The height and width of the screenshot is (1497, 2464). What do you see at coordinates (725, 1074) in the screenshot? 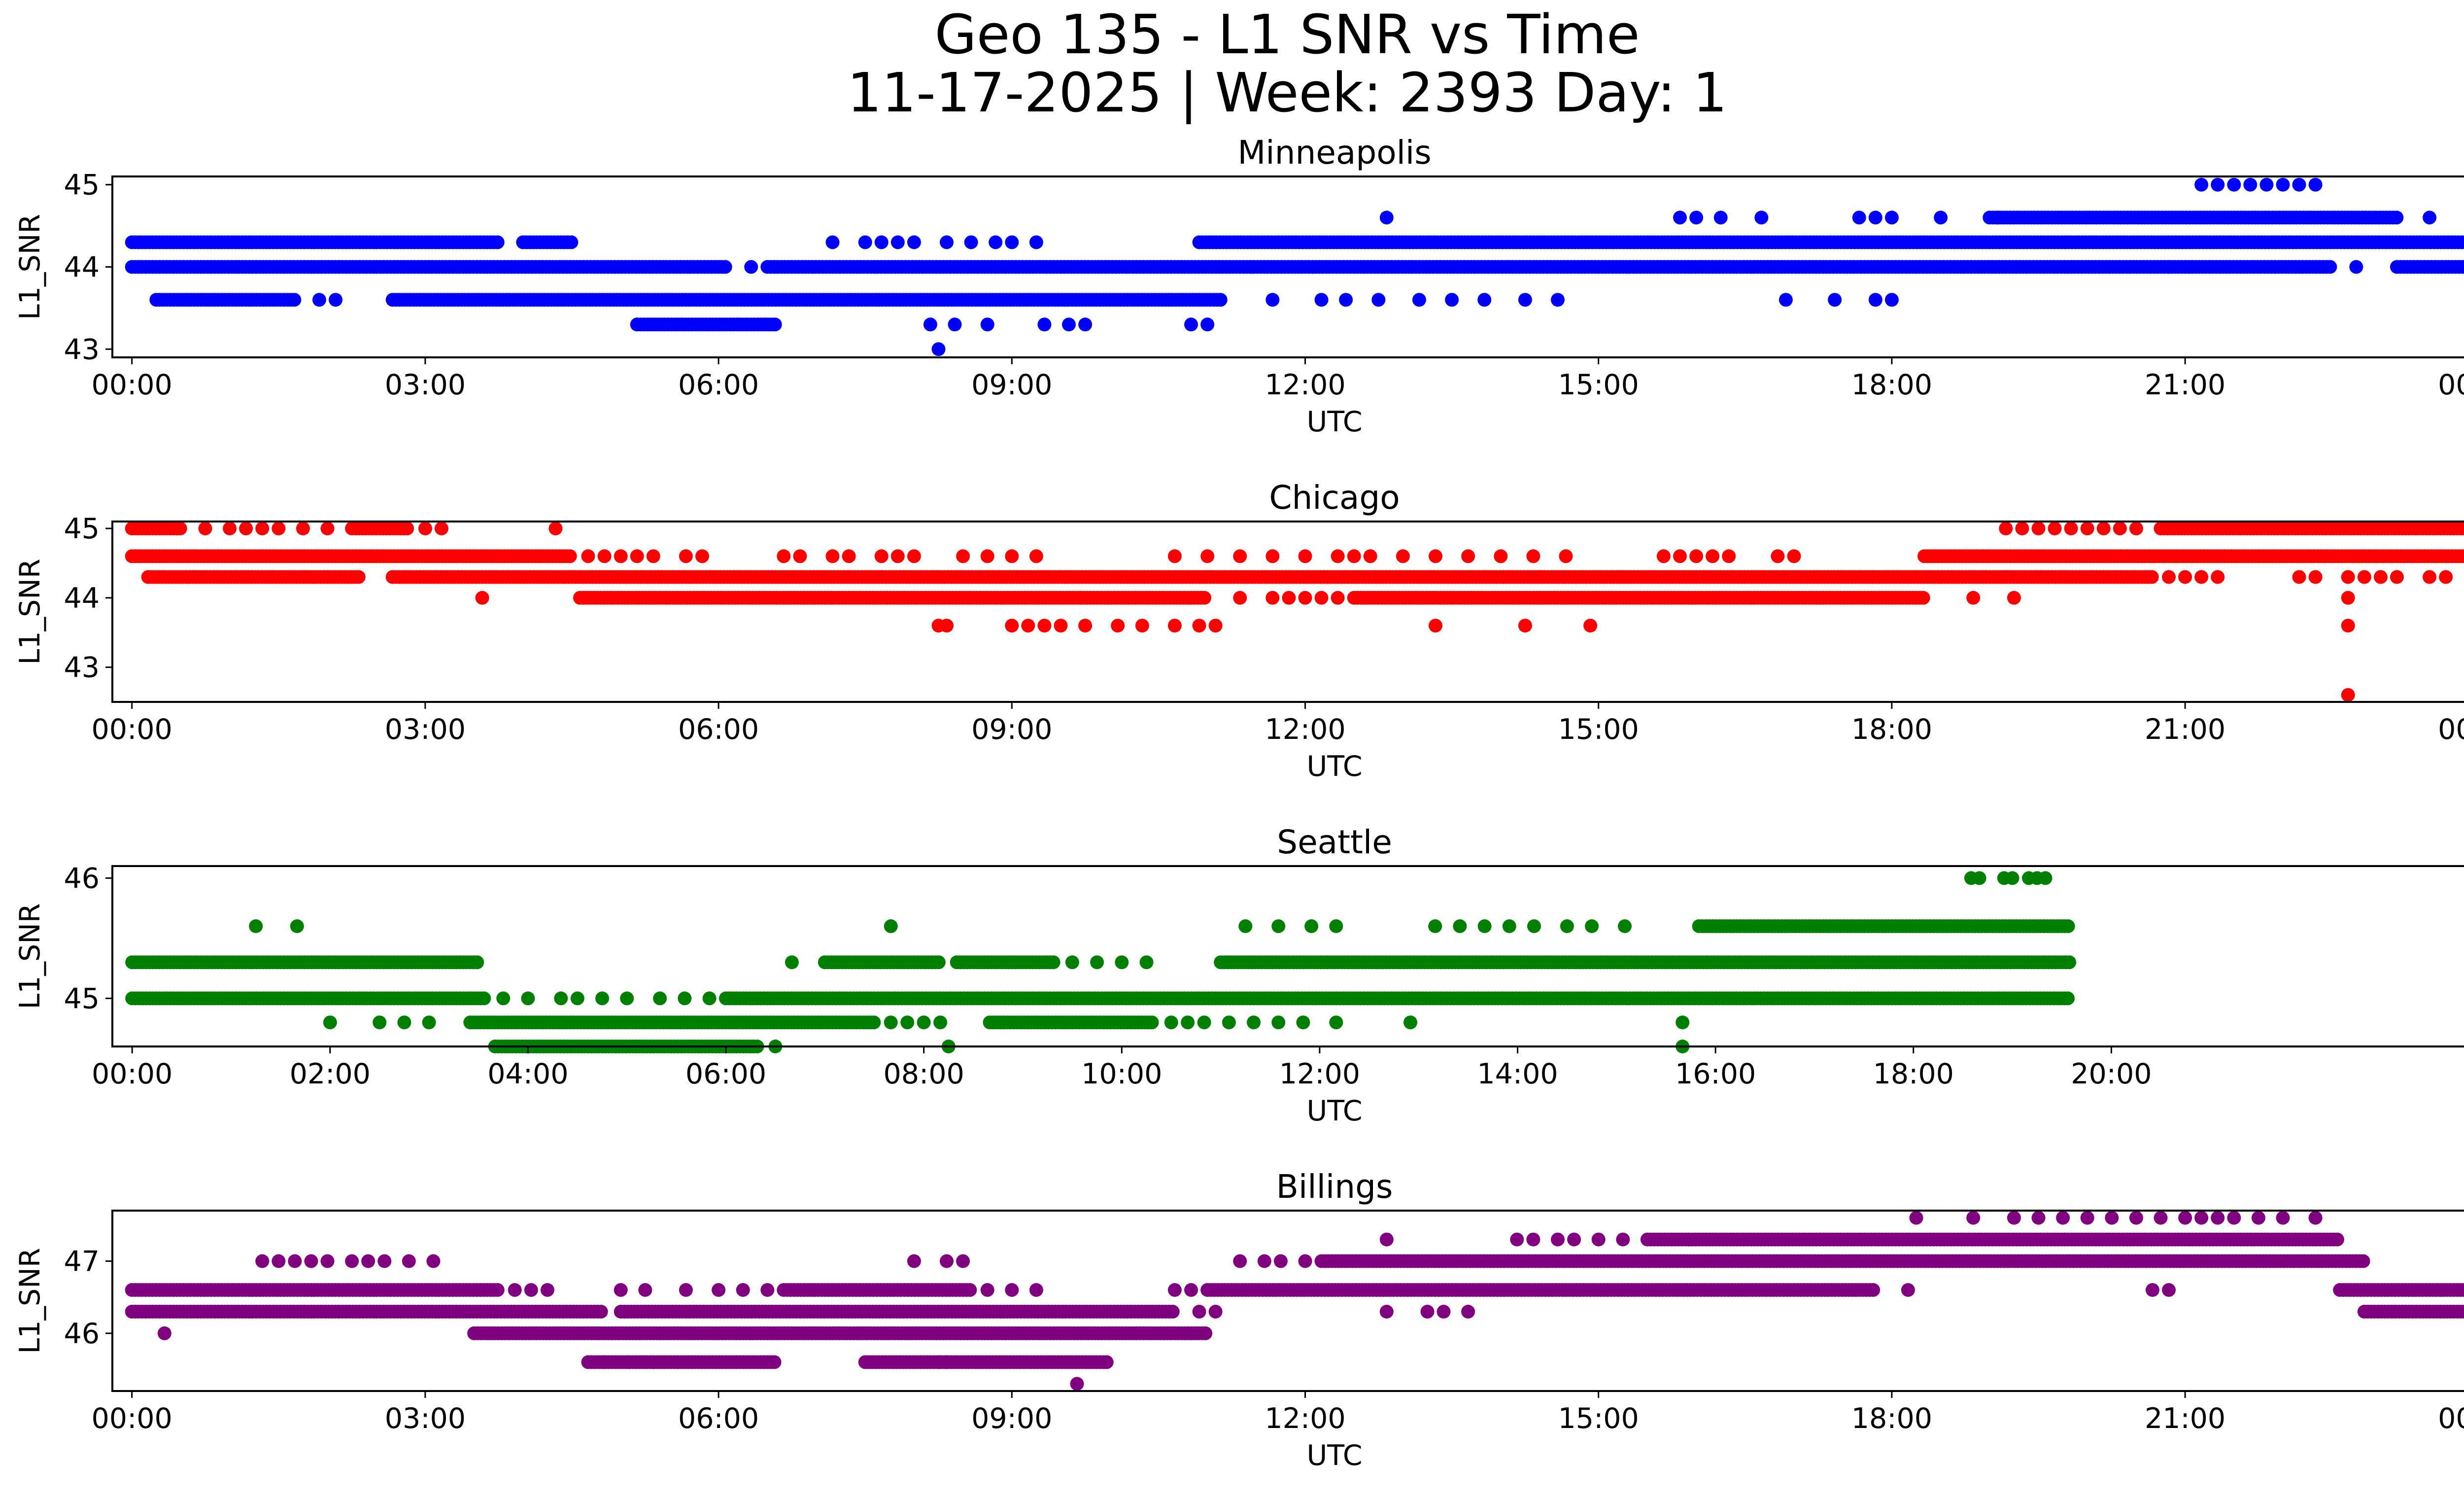
I see `x-tick-label: 06:00` at bounding box center [725, 1074].